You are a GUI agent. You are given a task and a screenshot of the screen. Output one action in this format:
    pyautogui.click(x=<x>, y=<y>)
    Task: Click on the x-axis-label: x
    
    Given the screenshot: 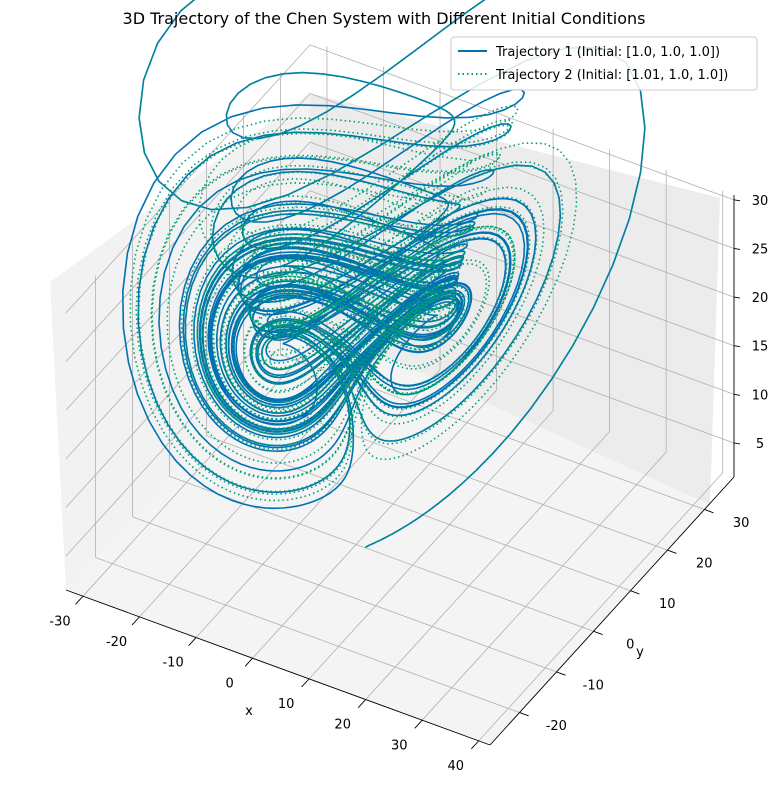 What is the action you would take?
    pyautogui.click(x=249, y=711)
    